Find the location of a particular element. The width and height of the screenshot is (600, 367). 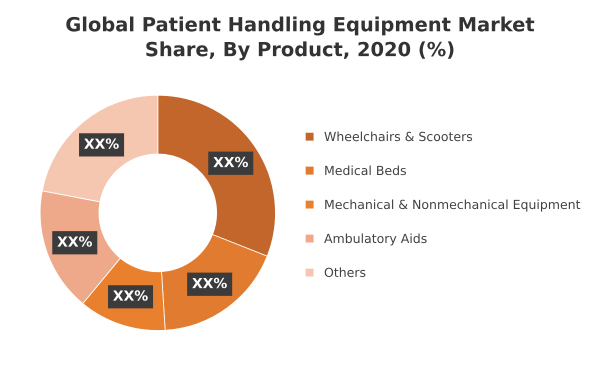

chart-title: Global Patient Handling Equipment Market Share, By Product, 2020 (%) is located at coordinates (300, 38).